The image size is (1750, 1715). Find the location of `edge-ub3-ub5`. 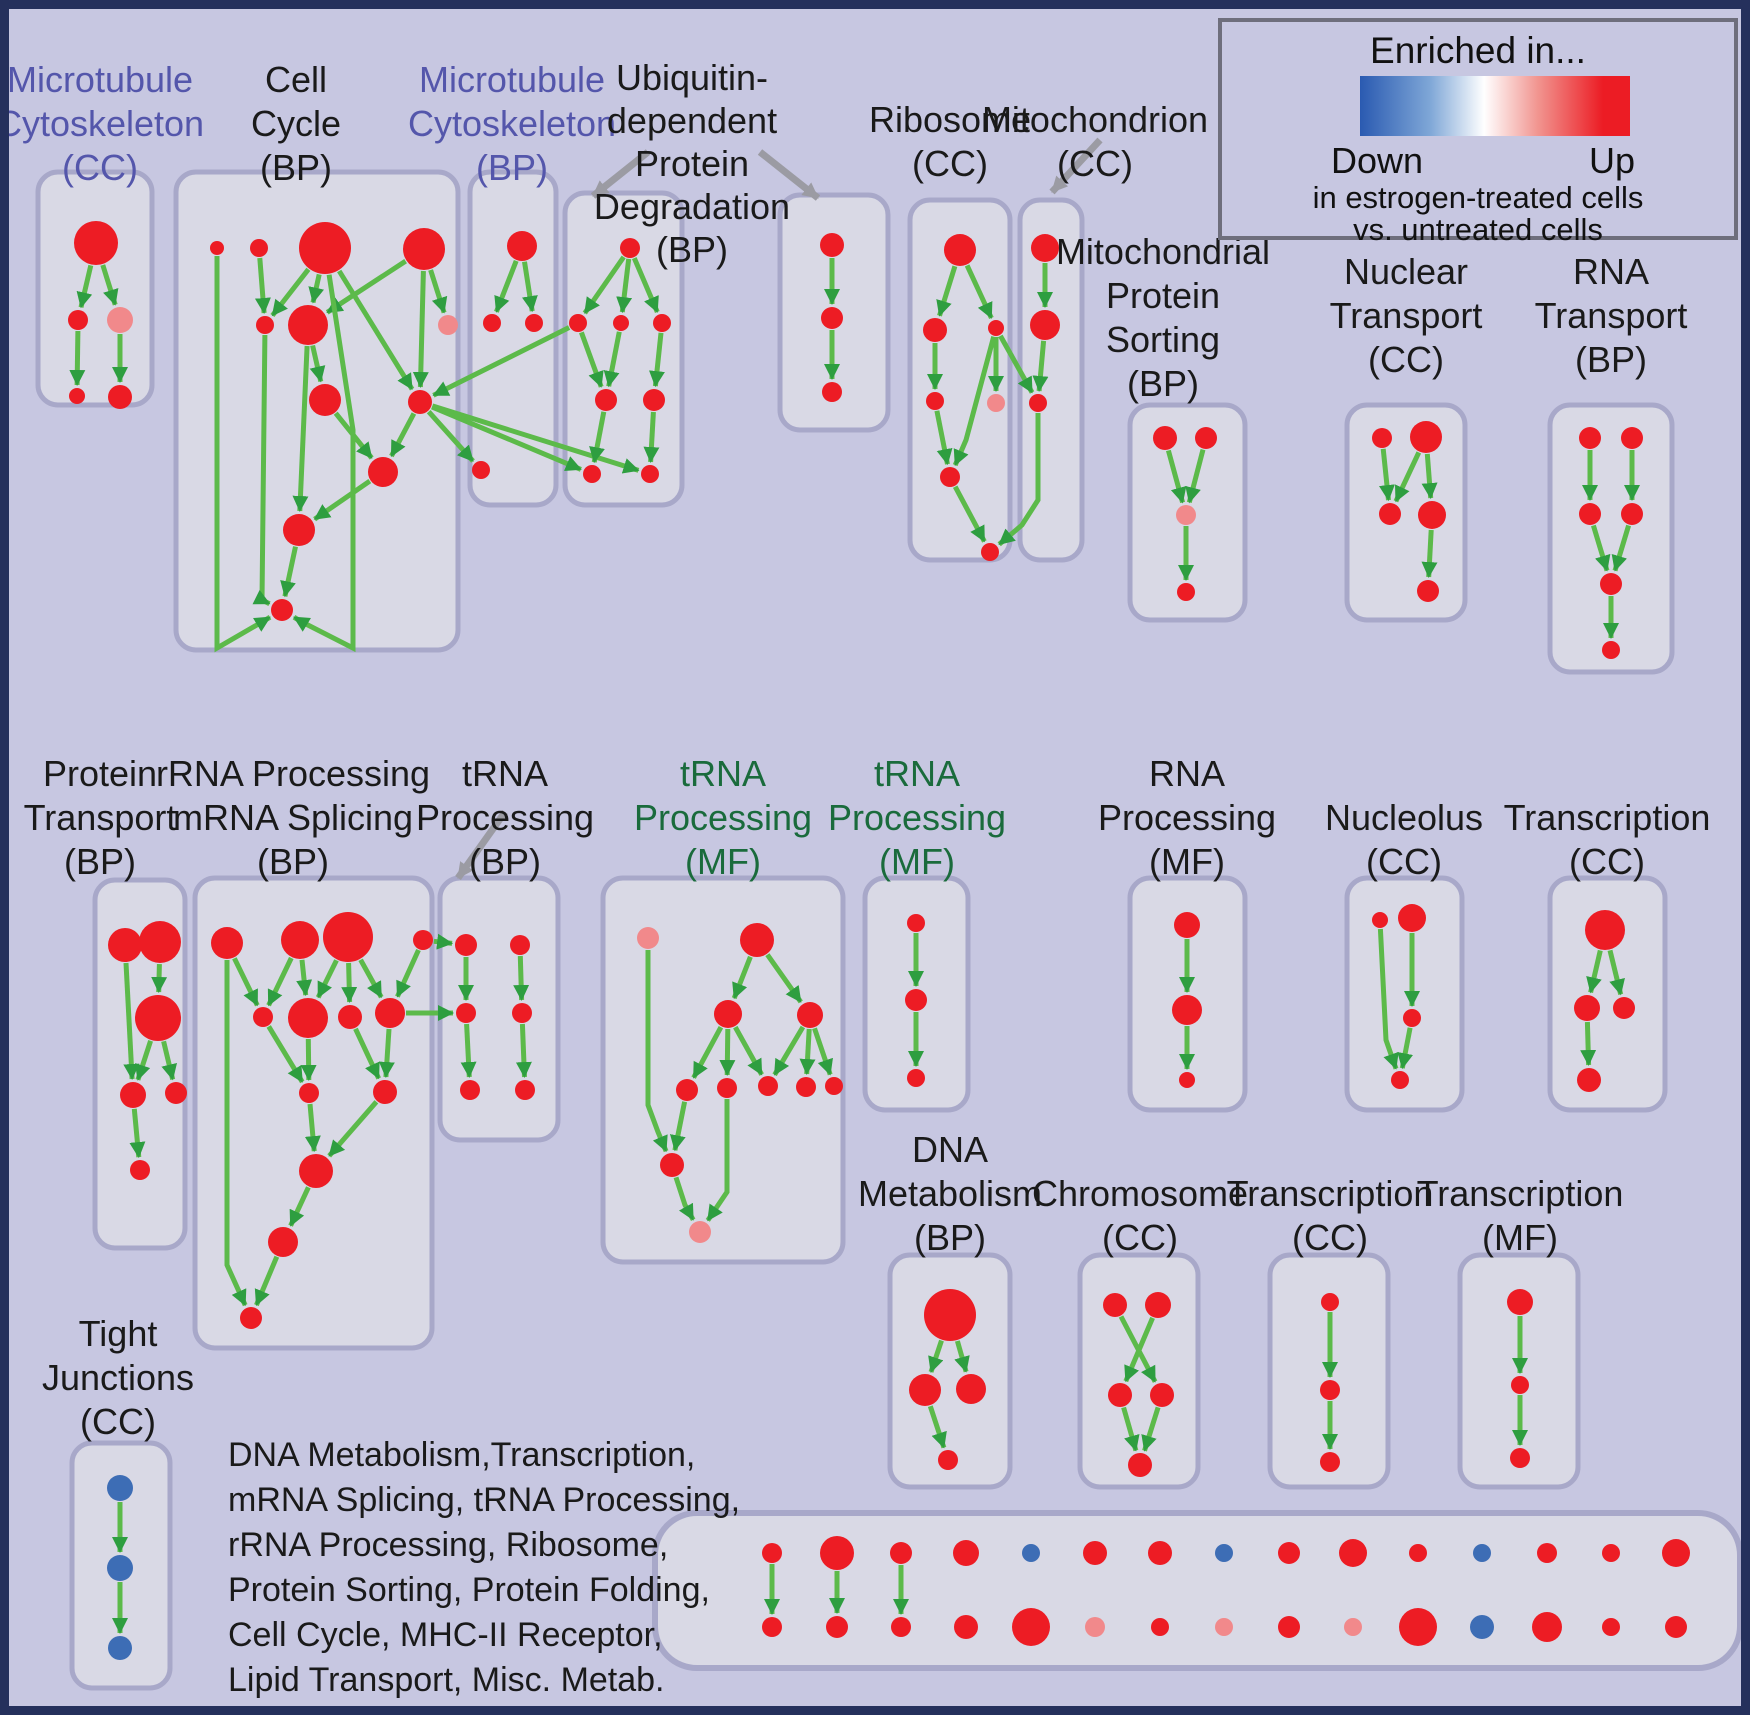

edge-ub3-ub5 is located at coordinates (612, 359).